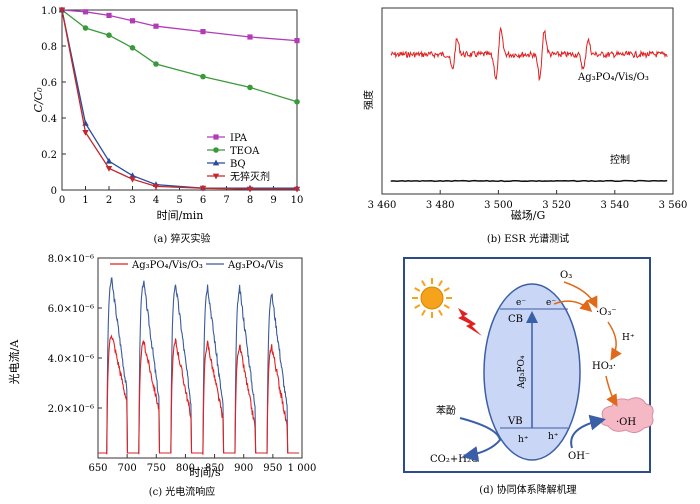 The width and height of the screenshot is (700, 504). I want to click on panel-b-xtick-label: 3 540, so click(614, 205).